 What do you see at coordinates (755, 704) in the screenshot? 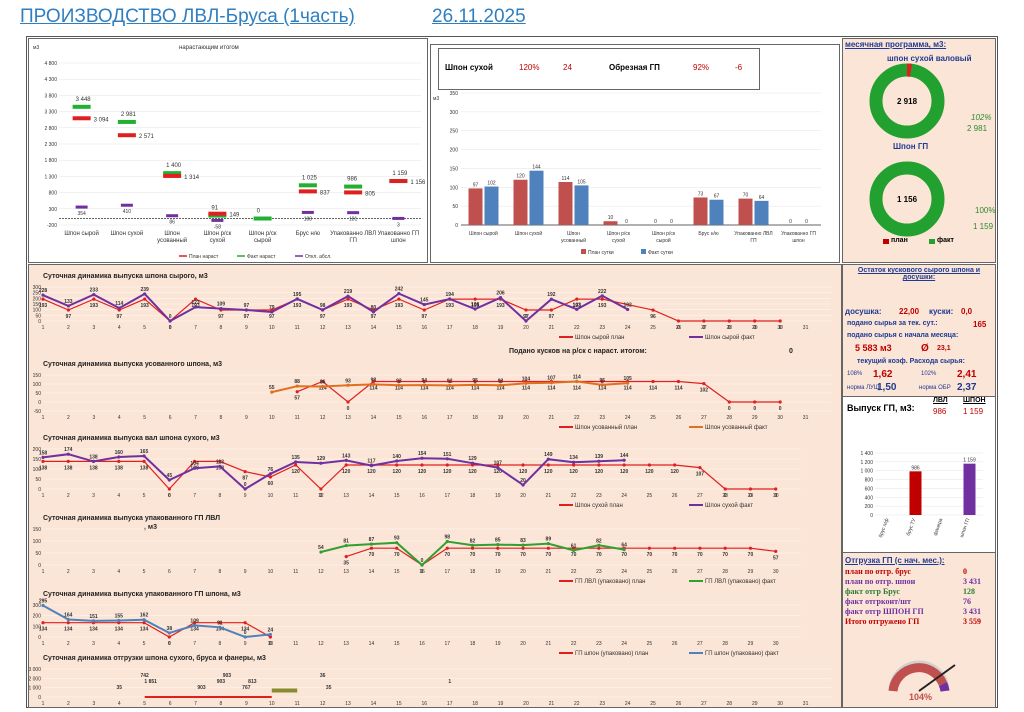
I see `line-xtick: 29` at bounding box center [755, 704].